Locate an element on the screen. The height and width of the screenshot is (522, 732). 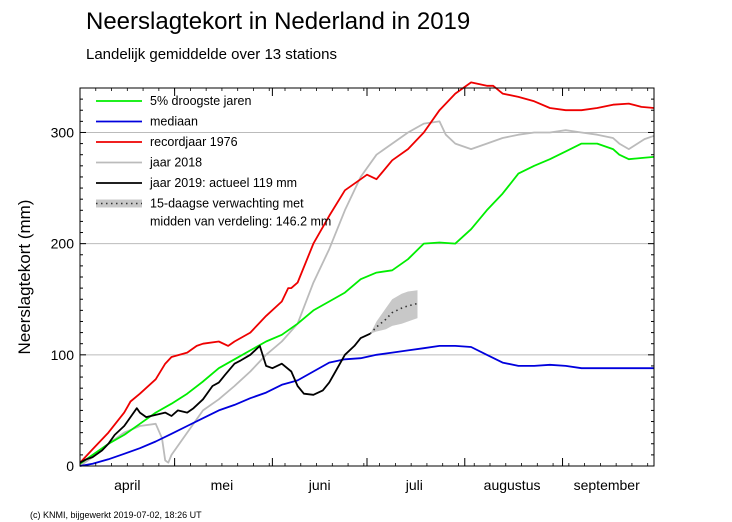
legend-label: recordjaar 1976 is located at coordinates (194, 142).